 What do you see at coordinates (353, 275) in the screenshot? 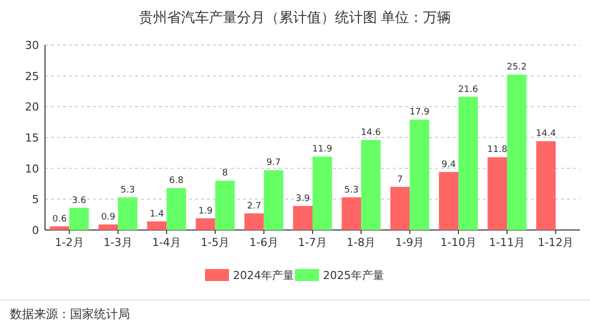
I see `legend-label: 2025年产量` at bounding box center [353, 275].